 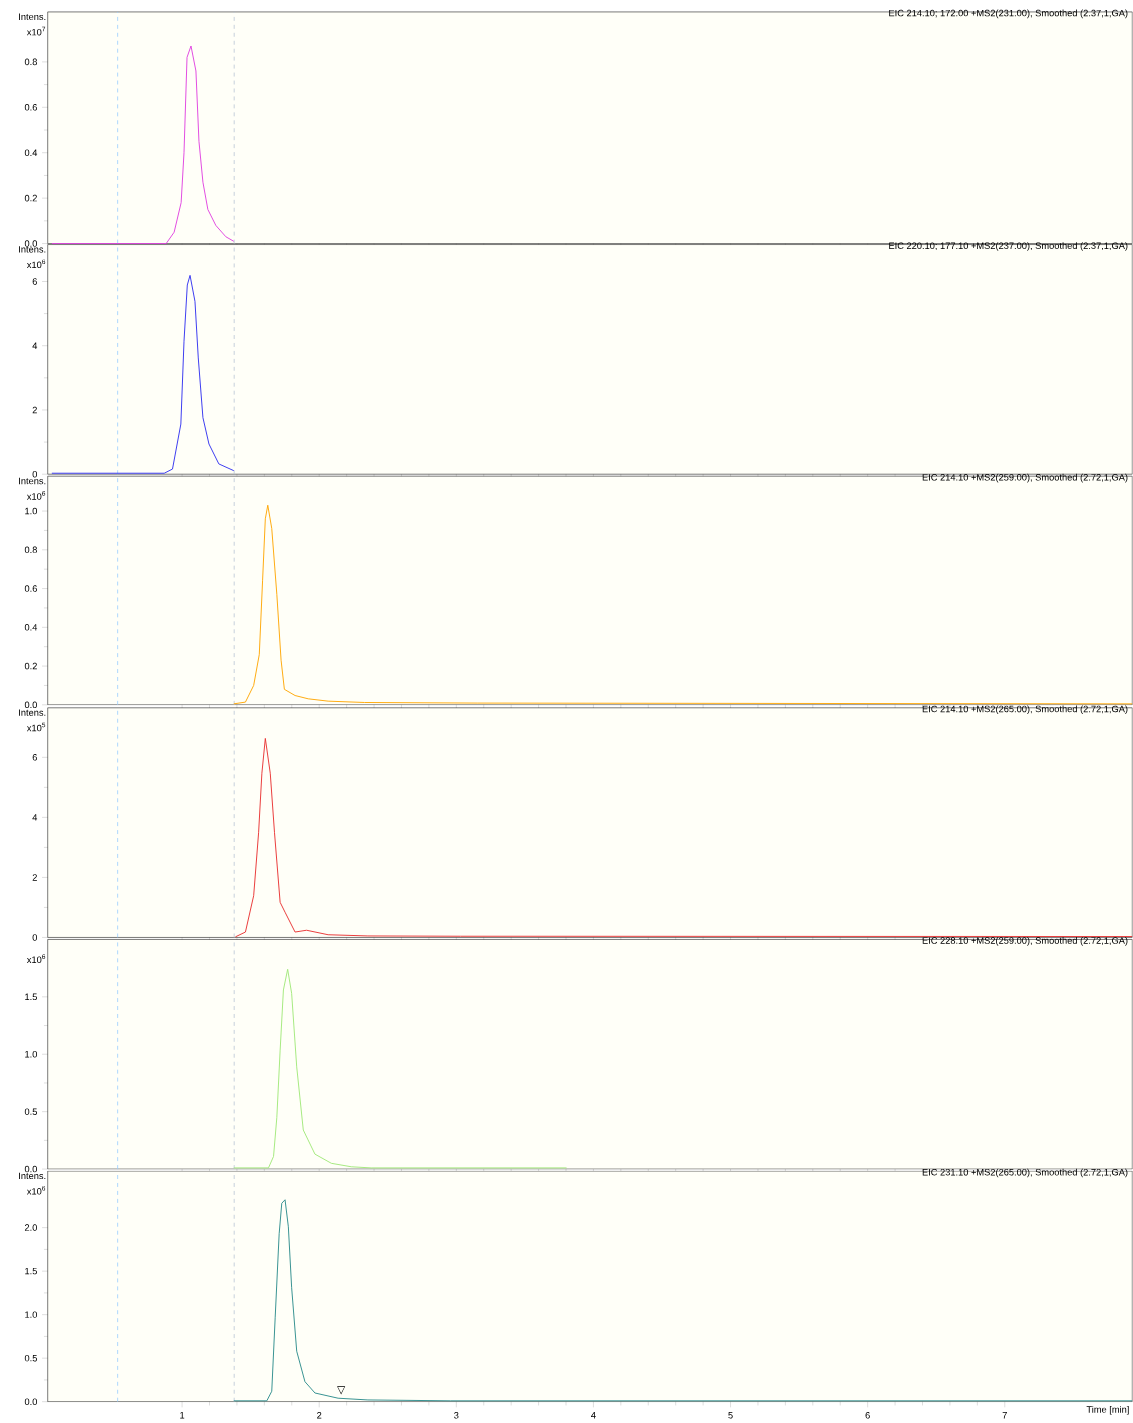 I want to click on x-tick-label: 3, so click(x=456, y=1415).